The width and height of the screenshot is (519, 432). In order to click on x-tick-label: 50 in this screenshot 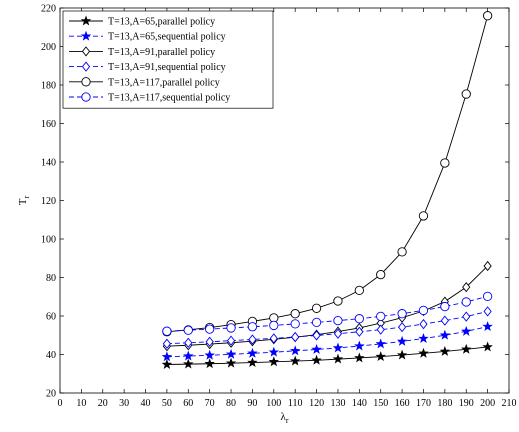, I will do `click(167, 403)`.